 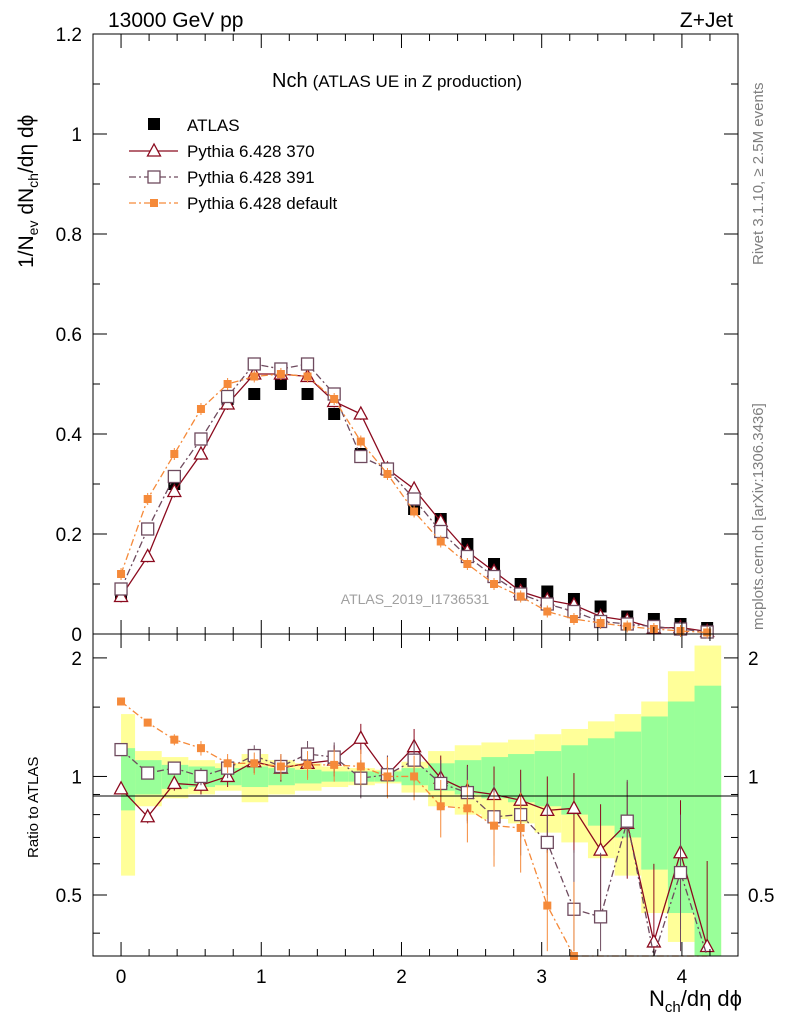 What do you see at coordinates (673, 1007) in the screenshot?
I see `x-label-sub-ch: ch` at bounding box center [673, 1007].